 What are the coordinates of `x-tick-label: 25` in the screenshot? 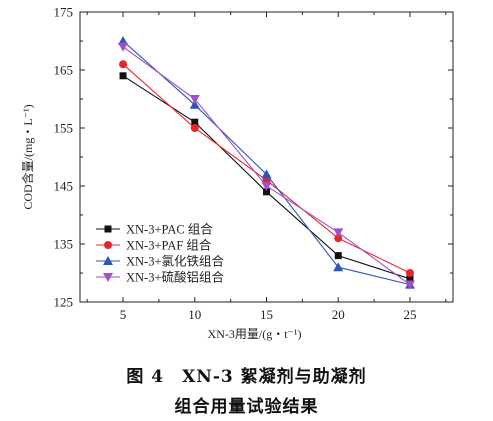 It's located at (409, 314).